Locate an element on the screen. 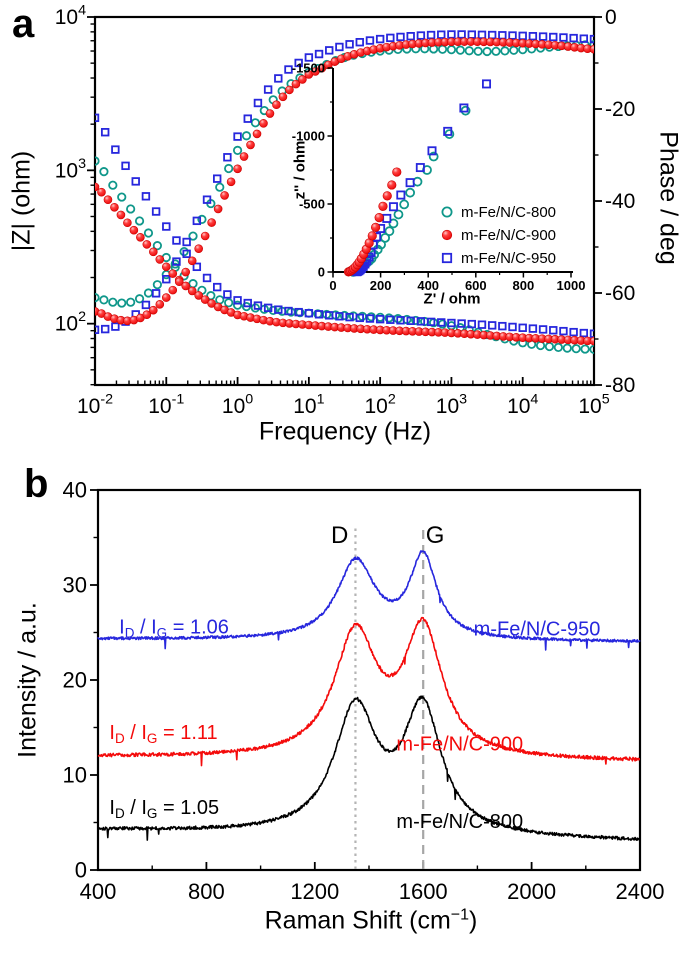 The width and height of the screenshot is (685, 953). svg-text: 1600 is located at coordinates (423, 891).